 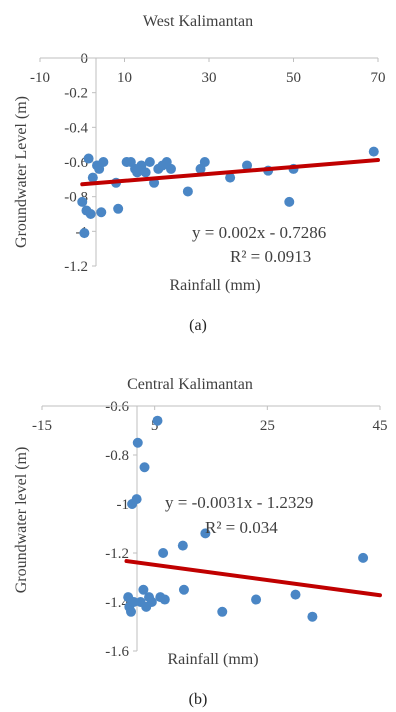 What do you see at coordinates (85, 59) in the screenshot?
I see `chart-a-y-tick-label: 0` at bounding box center [85, 59].